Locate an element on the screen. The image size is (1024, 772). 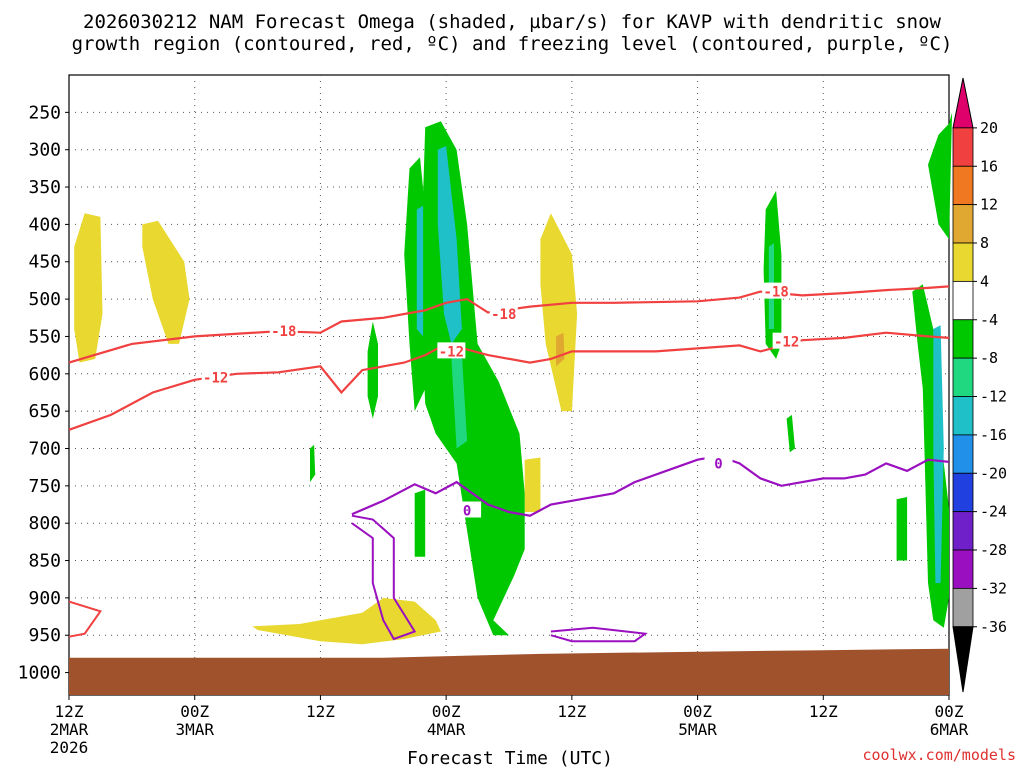
y-tick-label-650: 650 is located at coordinates (44, 411).